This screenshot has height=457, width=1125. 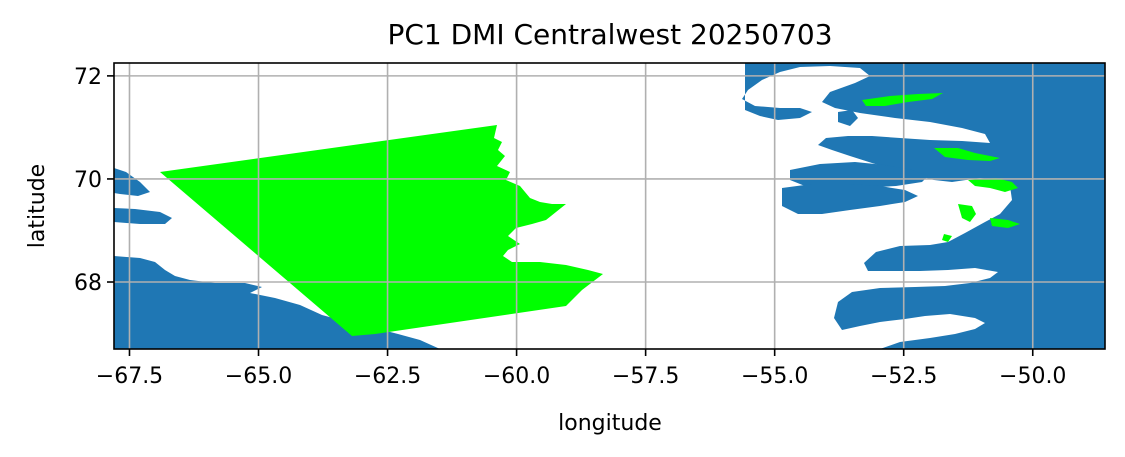 I want to click on land-baffin-cape, so click(x=143, y=216).